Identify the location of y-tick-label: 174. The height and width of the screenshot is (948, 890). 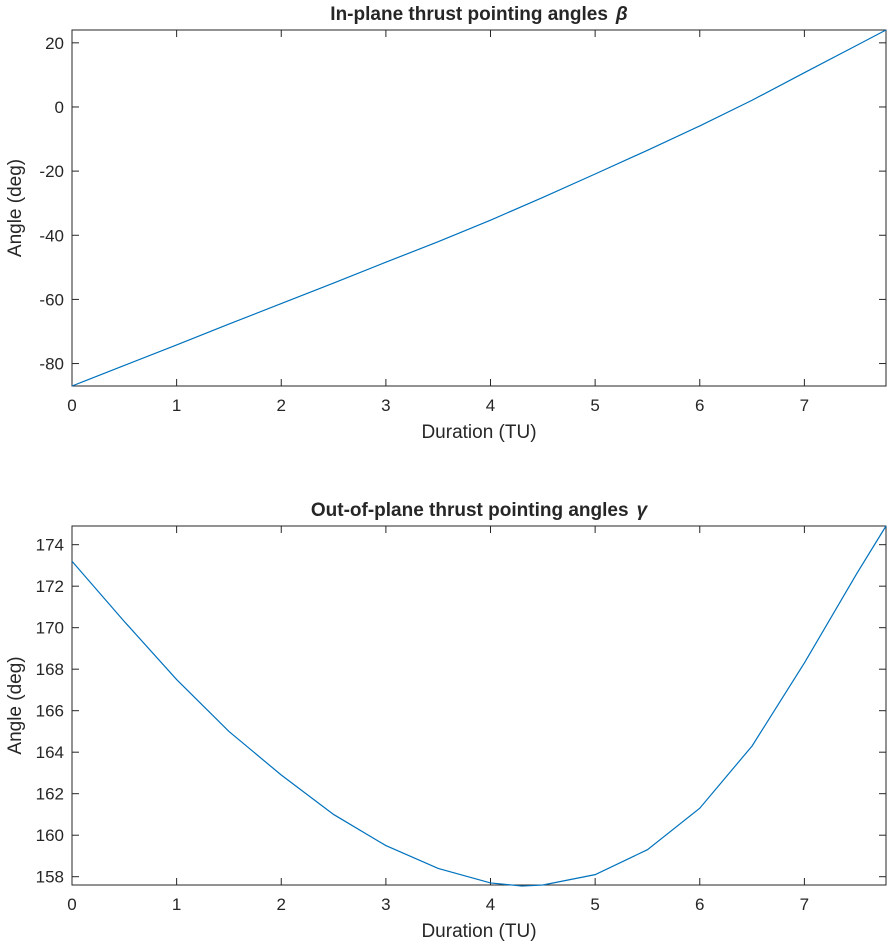
(50, 545).